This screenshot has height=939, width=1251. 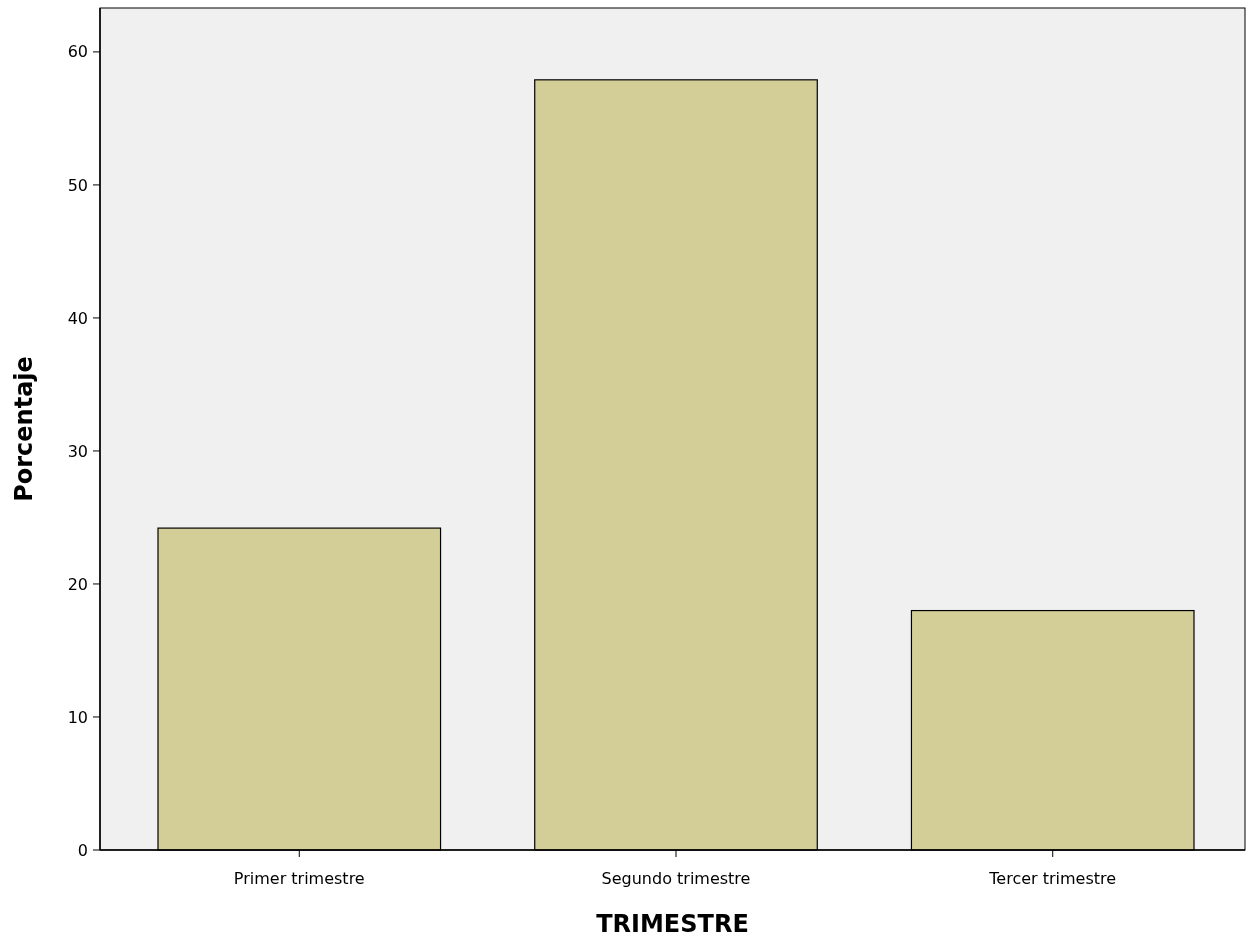 What do you see at coordinates (77, 318) in the screenshot?
I see `y-tick-label: 40` at bounding box center [77, 318].